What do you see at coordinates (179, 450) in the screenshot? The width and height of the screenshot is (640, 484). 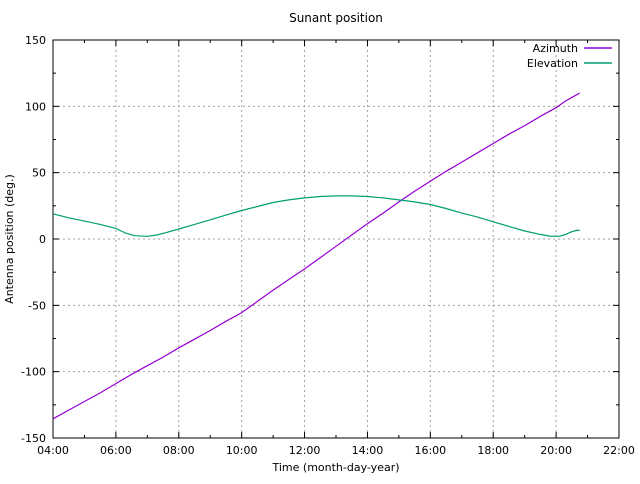 I see `x-tick-label: 08:00` at bounding box center [179, 450].